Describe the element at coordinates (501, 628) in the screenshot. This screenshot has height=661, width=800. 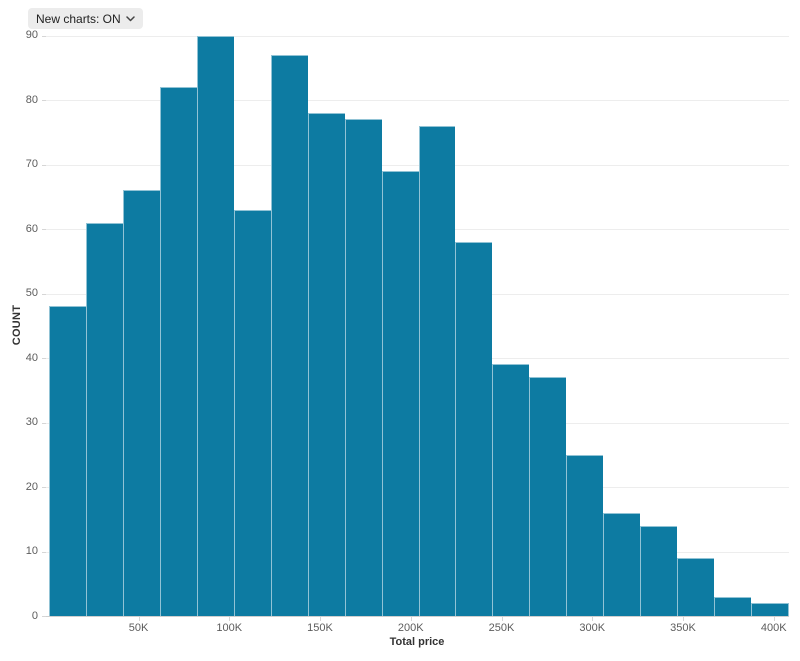
I see `x-tick-label: 250K` at that location.